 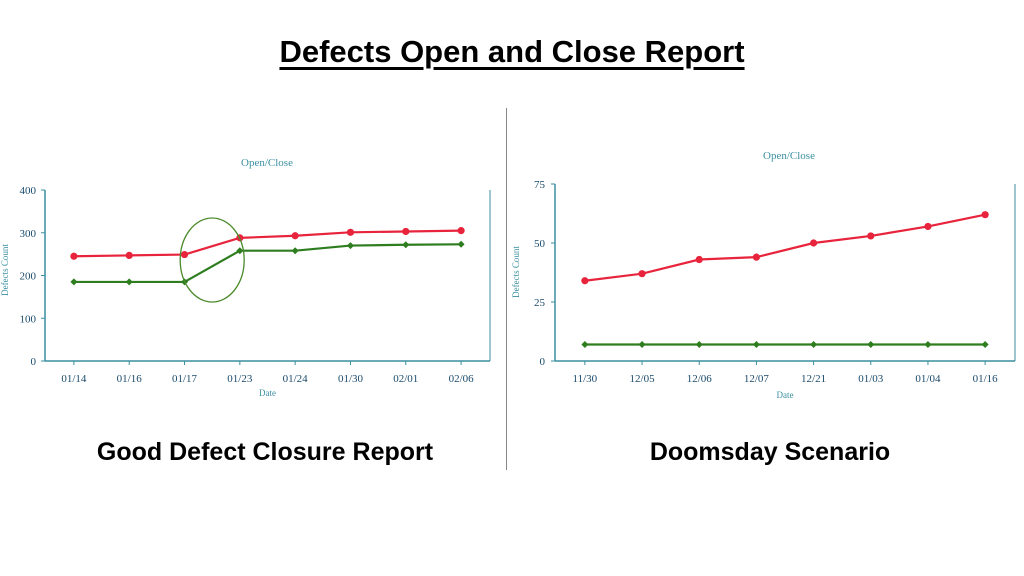 I want to click on x-tick-label: 01/04, so click(x=928, y=379).